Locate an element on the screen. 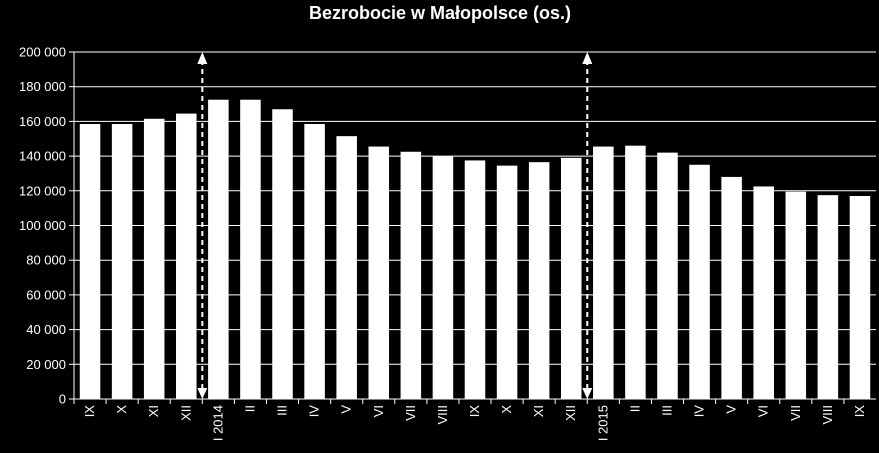 This screenshot has width=879, height=453. y-tick-label: 40 000 is located at coordinates (46, 329).